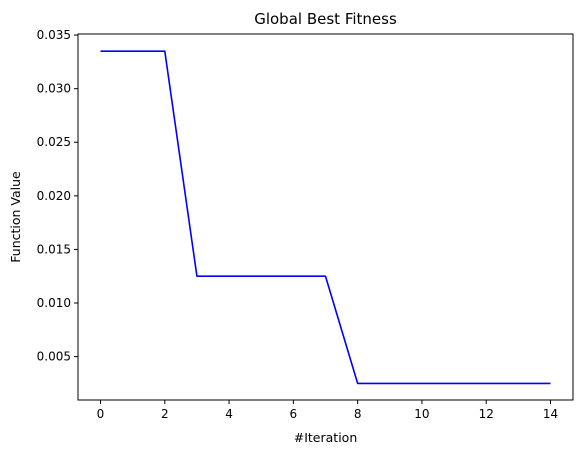  Describe the element at coordinates (54, 142) in the screenshot. I see `y-tick-label: 0.025` at that location.